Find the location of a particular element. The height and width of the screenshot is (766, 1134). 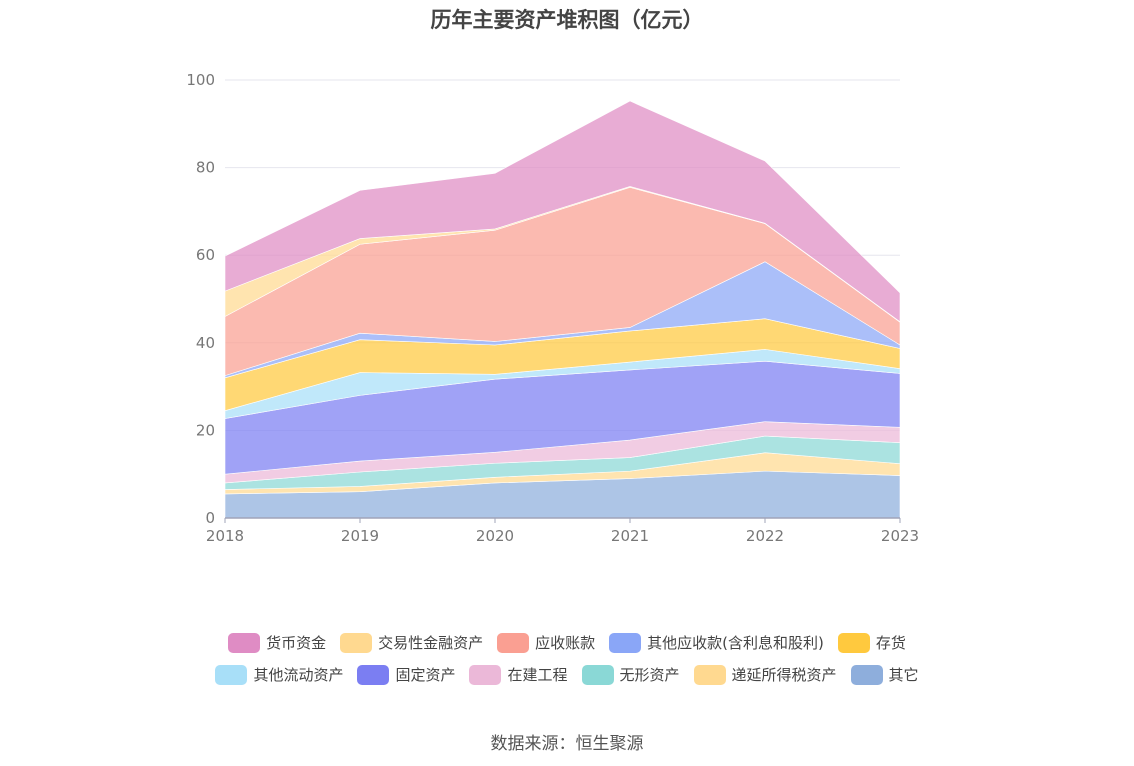

legend-item: 交易性金融资产 is located at coordinates (411, 642).